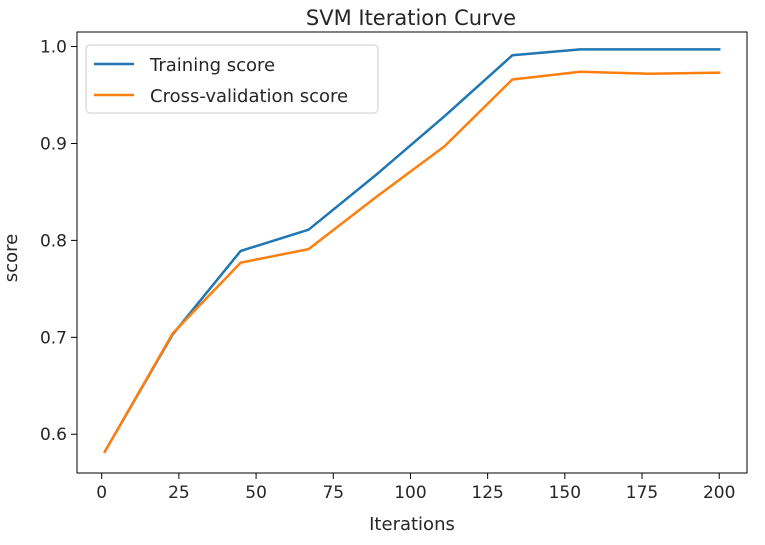  I want to click on x-tick-label: 200, so click(719, 493).